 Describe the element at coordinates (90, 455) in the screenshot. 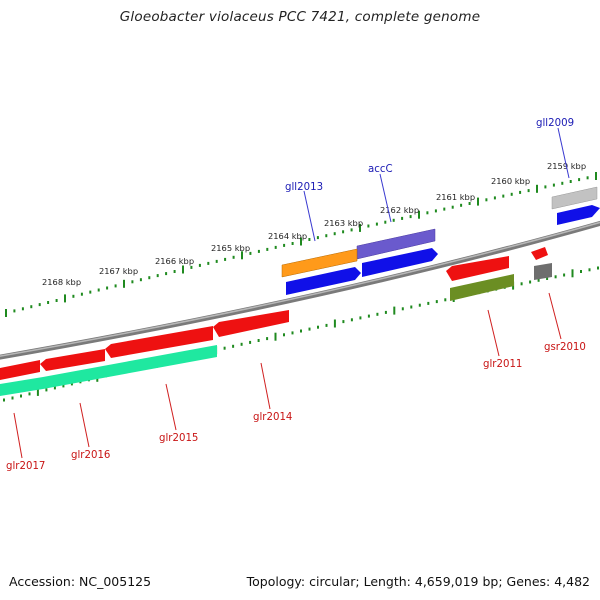

I see `gene-label: glr2016` at that location.